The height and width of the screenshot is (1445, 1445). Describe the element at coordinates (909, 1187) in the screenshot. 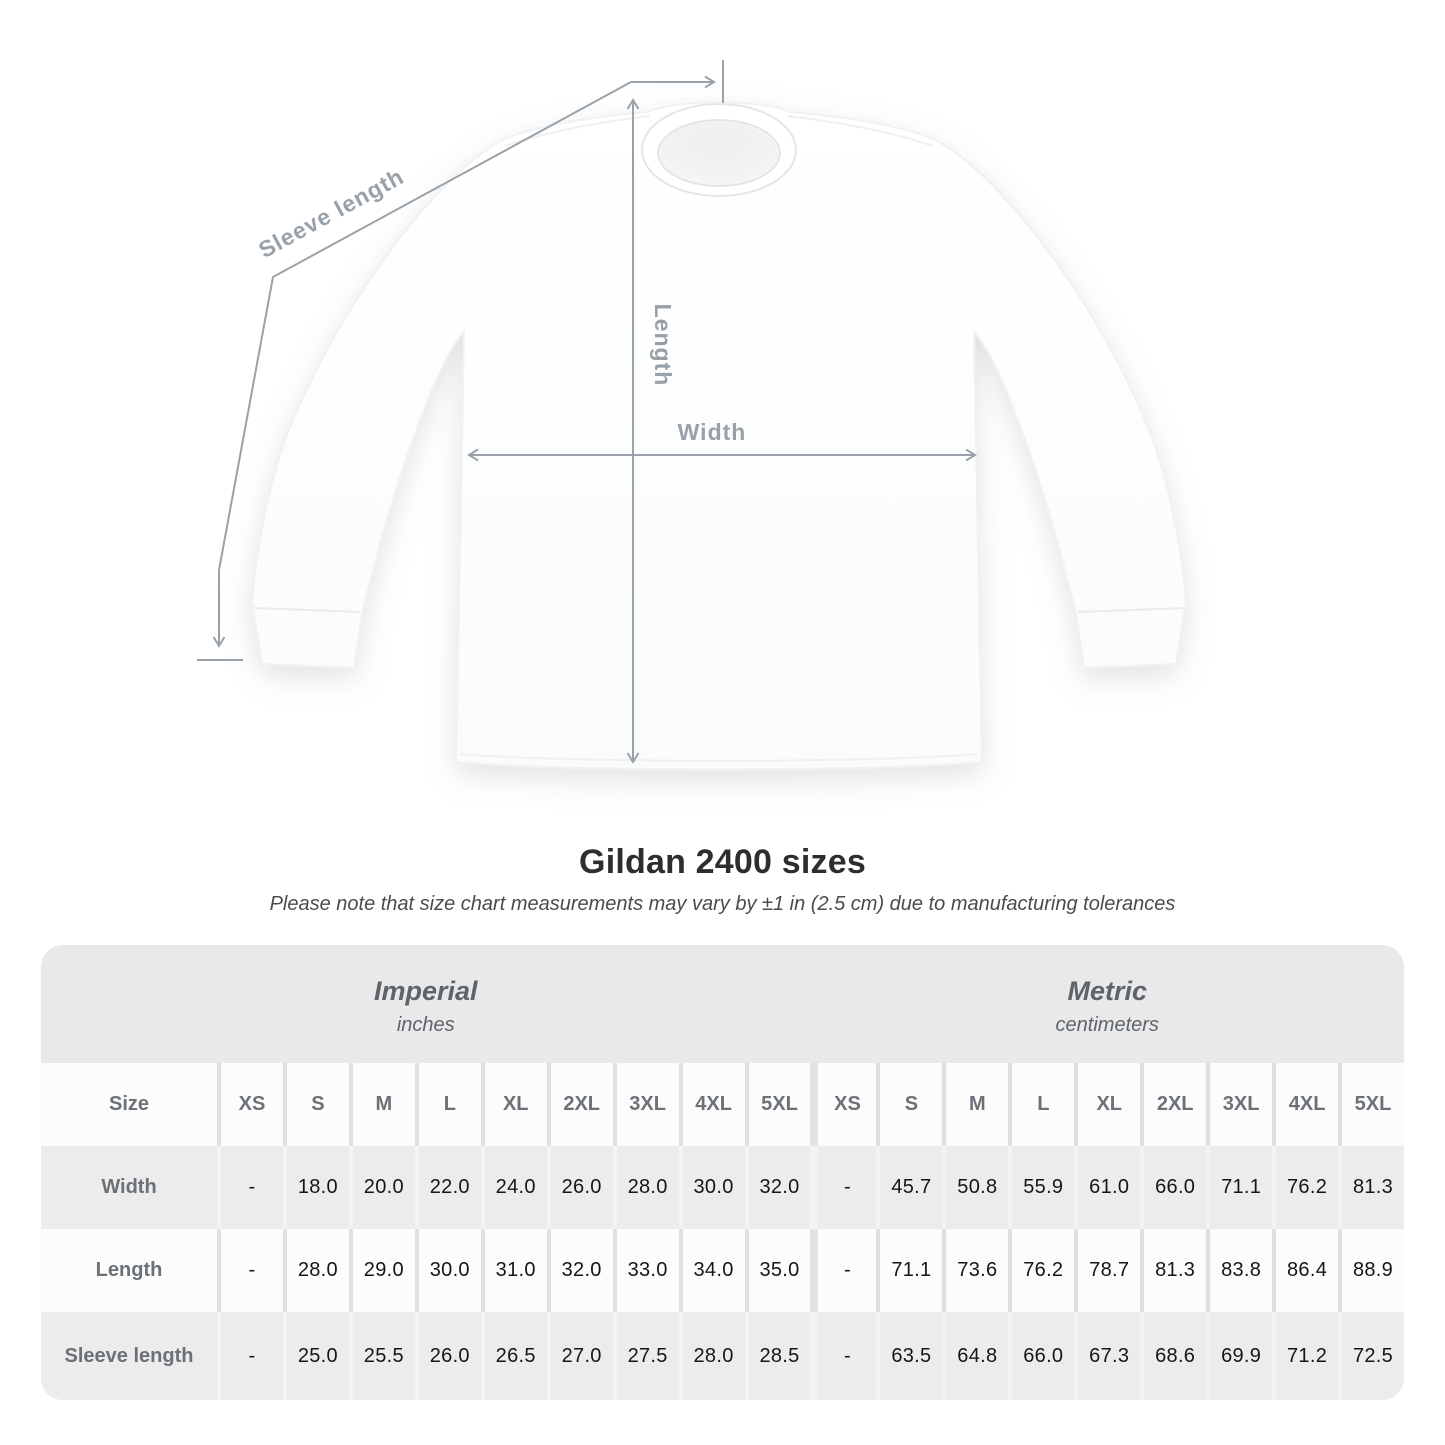

I see `value-cell: 45.7` at that location.